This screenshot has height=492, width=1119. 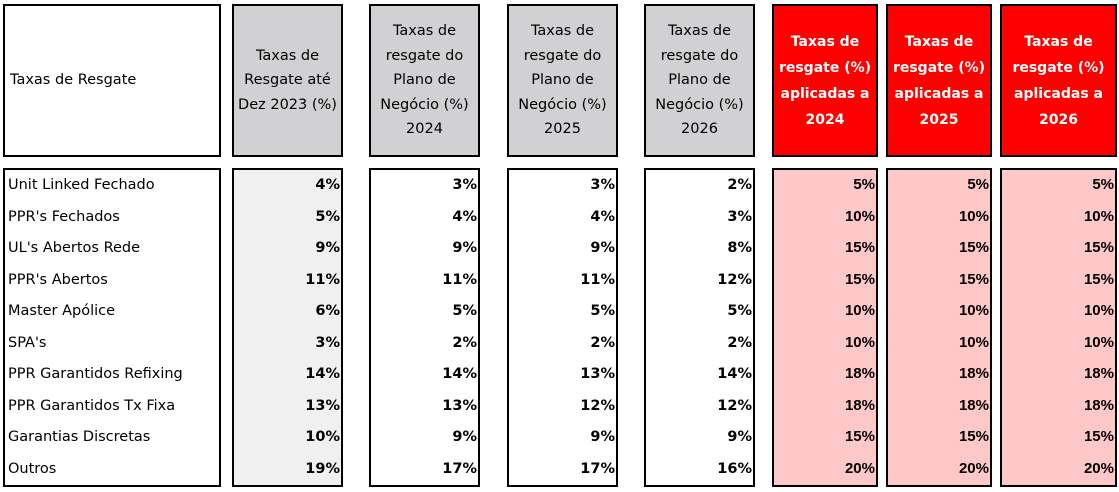 I want to click on header-col-rates-2023: Taxas de Resgate até Dez 2023 (%), so click(x=287, y=80).